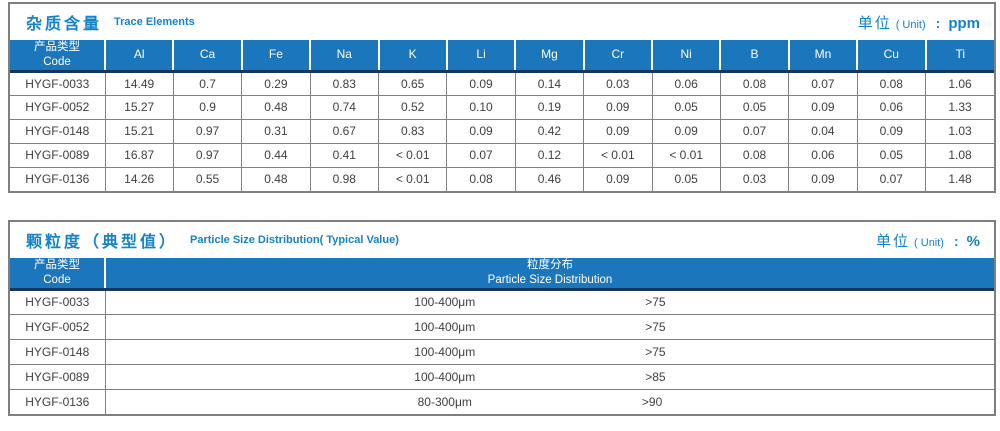 The width and height of the screenshot is (1000, 431). What do you see at coordinates (959, 107) in the screenshot?
I see `value-cell: 1.33` at bounding box center [959, 107].